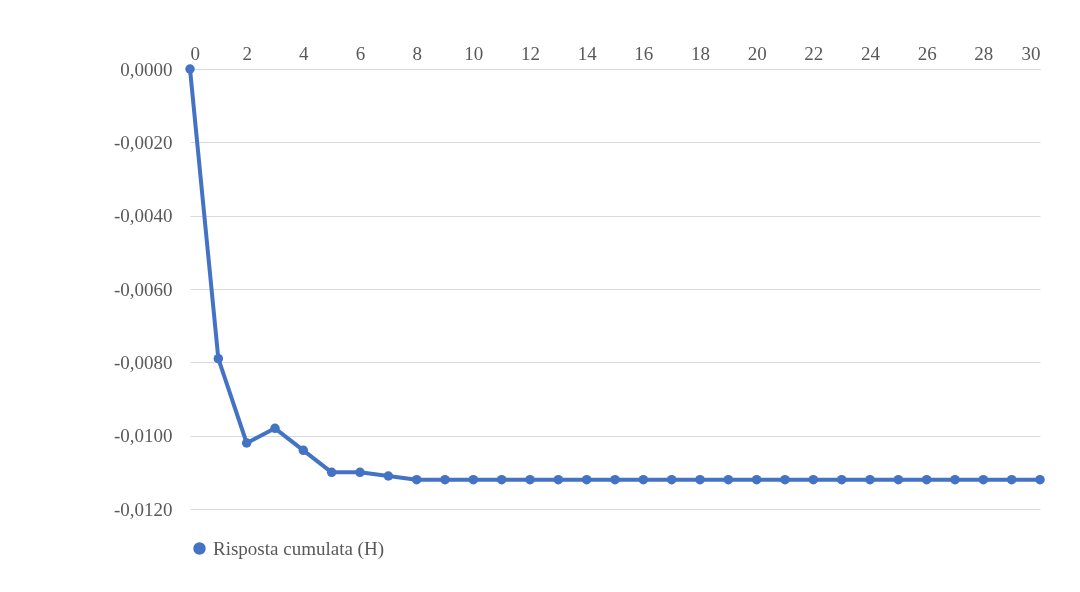 The image size is (1080, 592). I want to click on y-tick-label: -0,0020, so click(143, 142).